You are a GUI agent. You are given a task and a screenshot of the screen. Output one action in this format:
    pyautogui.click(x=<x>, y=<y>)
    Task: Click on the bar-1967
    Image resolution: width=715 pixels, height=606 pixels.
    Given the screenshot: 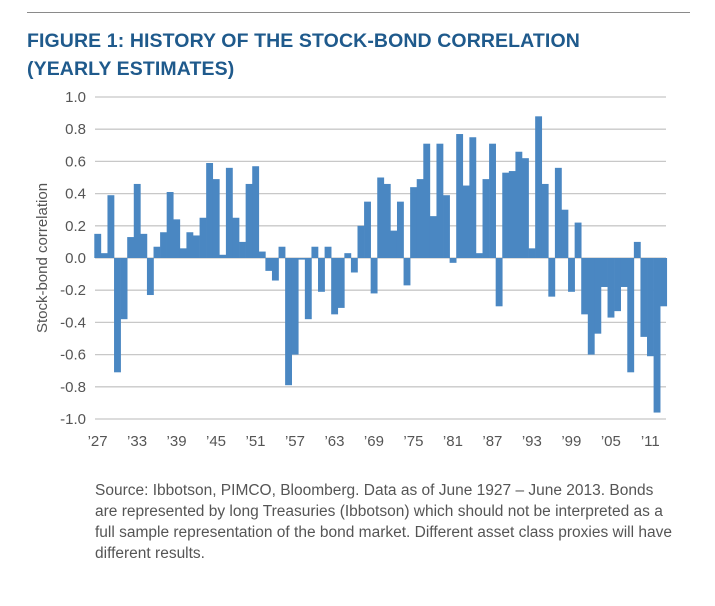 What is the action you would take?
    pyautogui.click(x=361, y=241)
    